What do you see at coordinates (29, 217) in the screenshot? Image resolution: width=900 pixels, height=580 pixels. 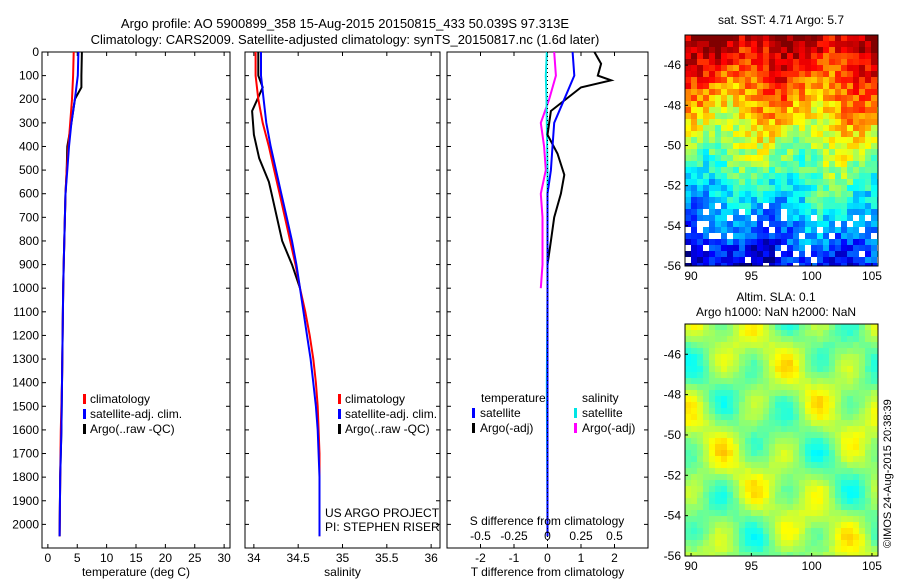 I see `y-tick-label: 700` at bounding box center [29, 217].